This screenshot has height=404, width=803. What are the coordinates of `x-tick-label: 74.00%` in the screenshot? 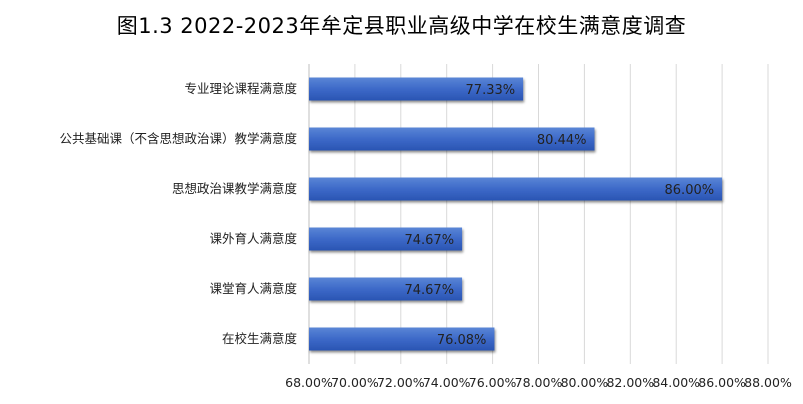 It's located at (447, 382).